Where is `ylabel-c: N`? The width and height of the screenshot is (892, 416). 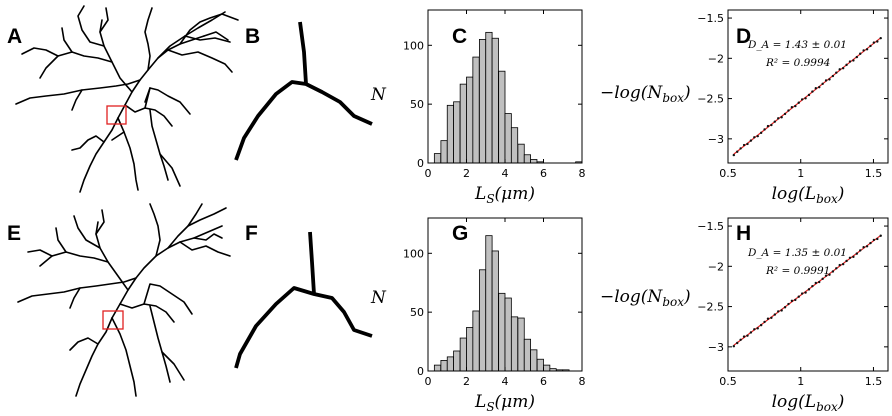 ylabel-c: N is located at coordinates (378, 95).